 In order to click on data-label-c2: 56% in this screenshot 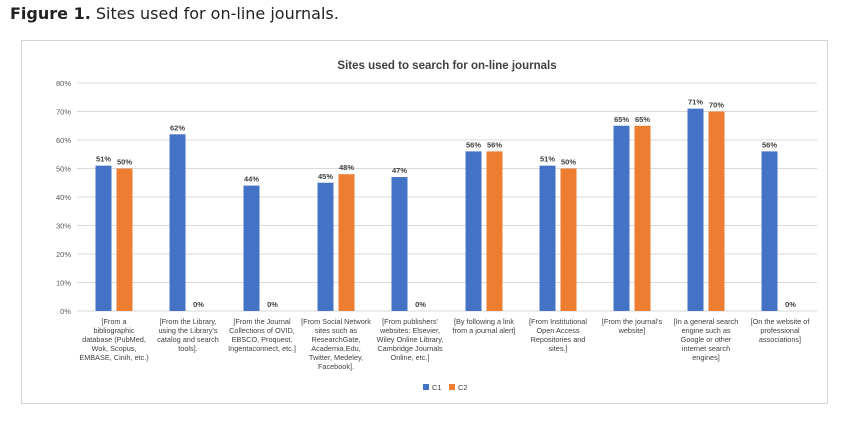, I will do `click(494, 144)`.